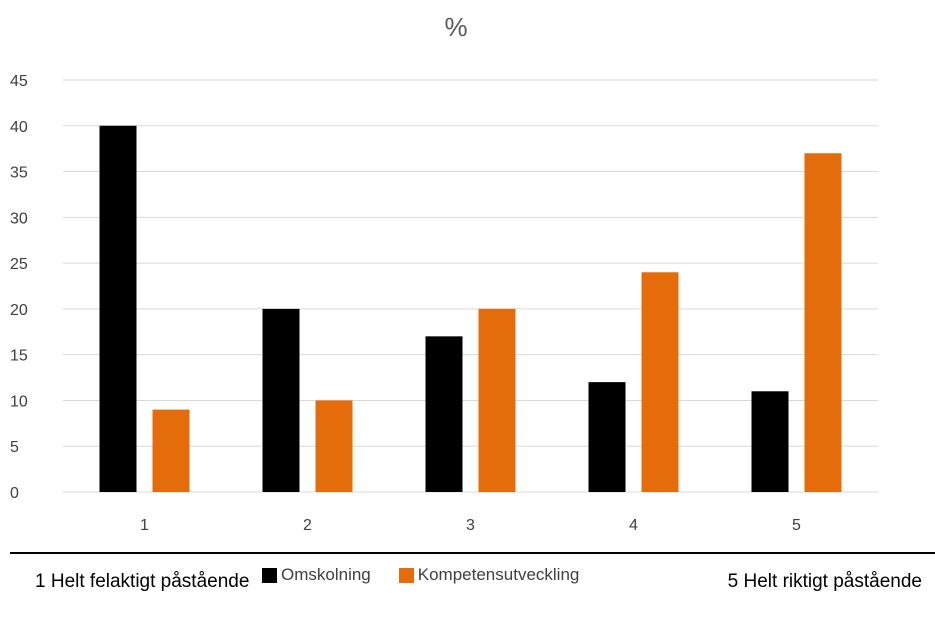  I want to click on legend-label-omskolning: Omskolning, so click(326, 574).